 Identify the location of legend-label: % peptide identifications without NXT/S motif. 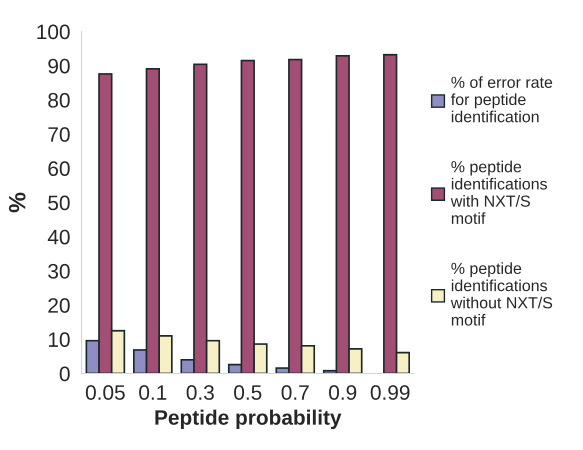
(501, 294).